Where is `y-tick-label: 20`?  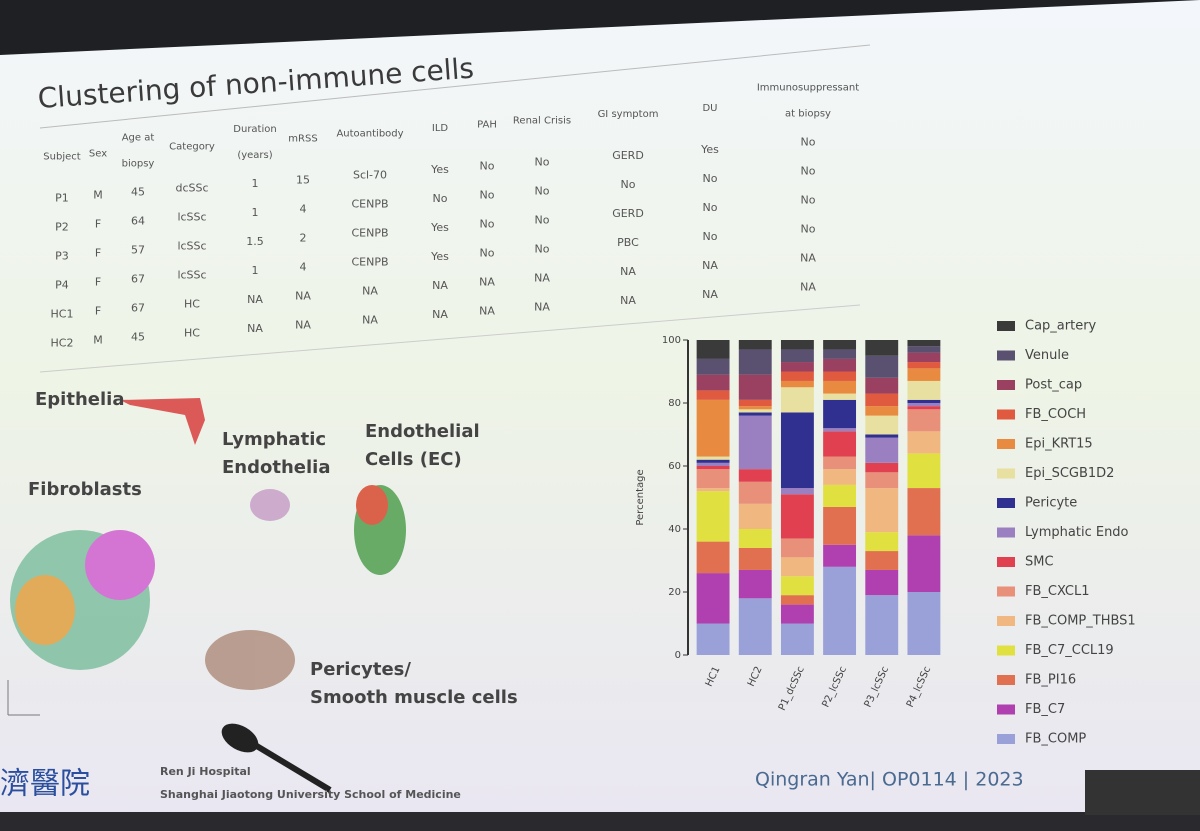 y-tick-label: 20 is located at coordinates (674, 592).